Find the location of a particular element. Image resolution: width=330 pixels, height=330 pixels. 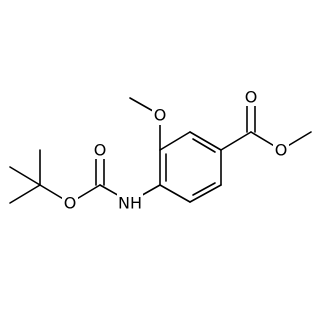

atom-label: NH is located at coordinates (130, 203).